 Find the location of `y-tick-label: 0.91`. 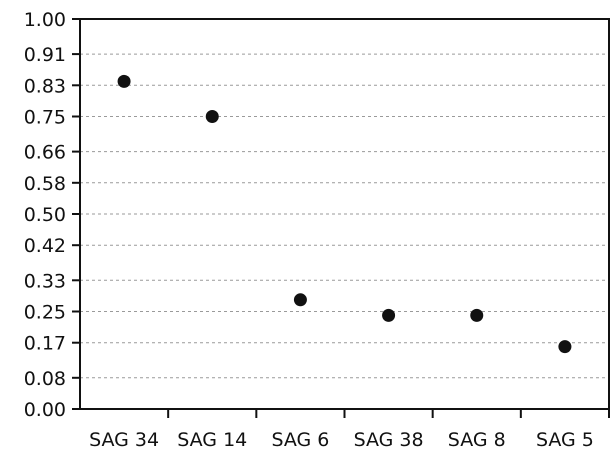

y-tick-label: 0.91 is located at coordinates (45, 55).